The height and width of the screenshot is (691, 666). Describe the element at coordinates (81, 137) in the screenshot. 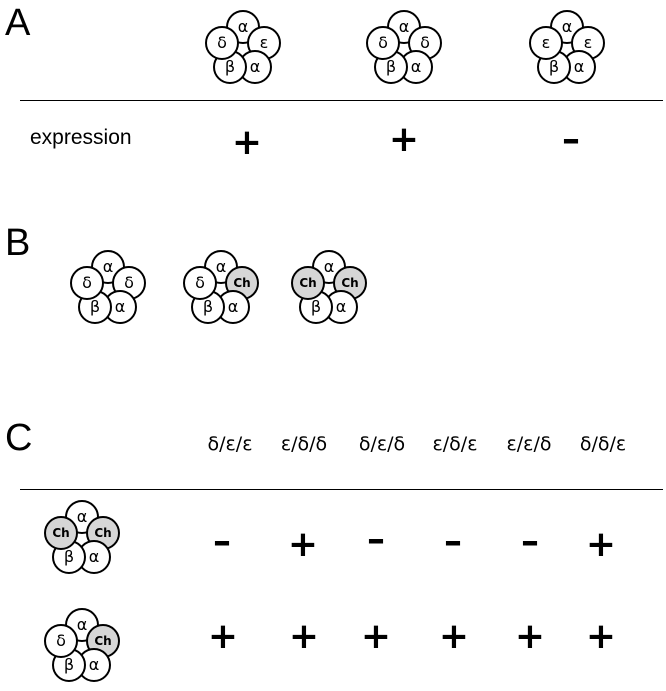

I see `expression-label: expression` at that location.